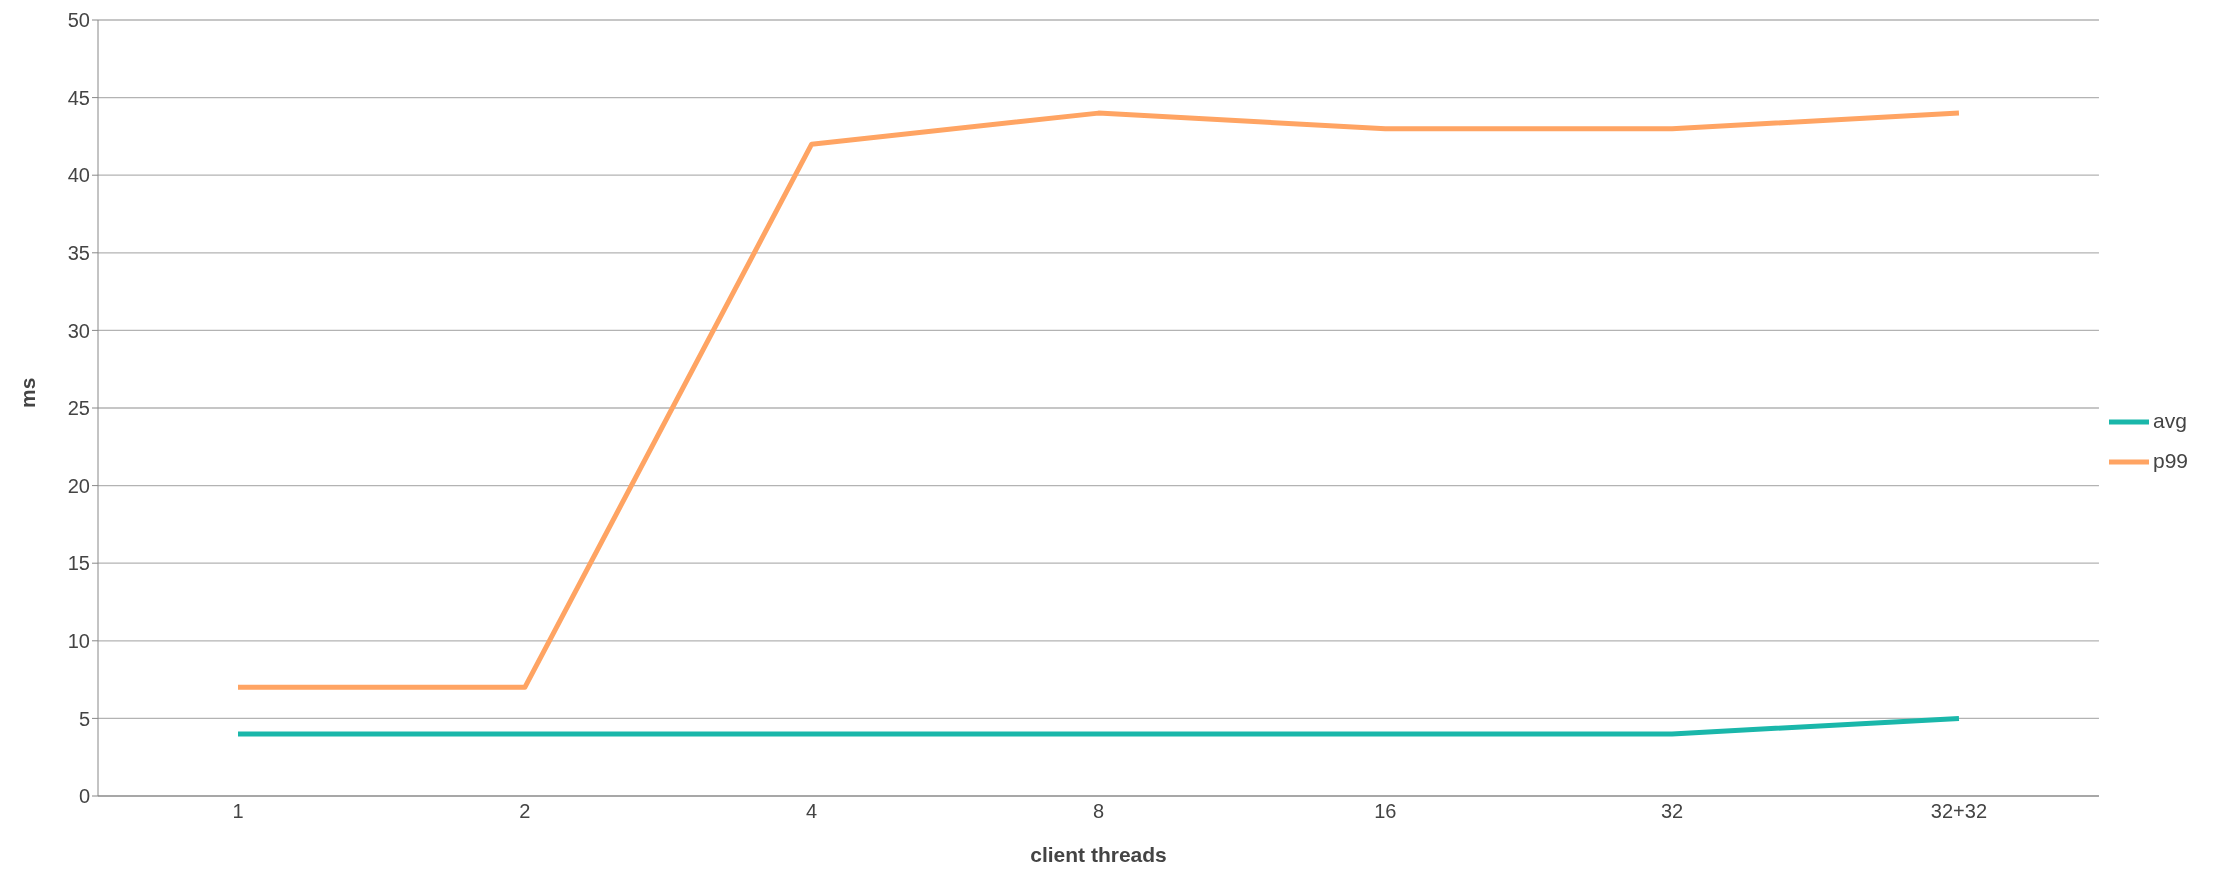 Image resolution: width=2216 pixels, height=885 pixels. I want to click on y-tick-label: 5, so click(84, 718).